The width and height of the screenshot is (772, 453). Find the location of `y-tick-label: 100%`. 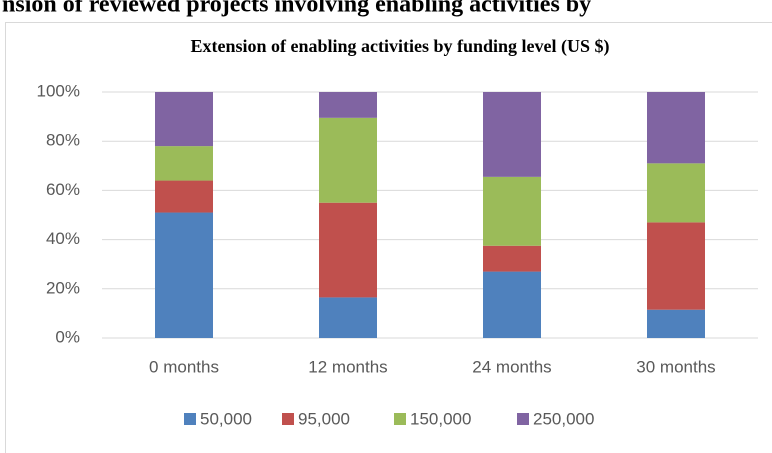

y-tick-label: 100% is located at coordinates (58, 90).